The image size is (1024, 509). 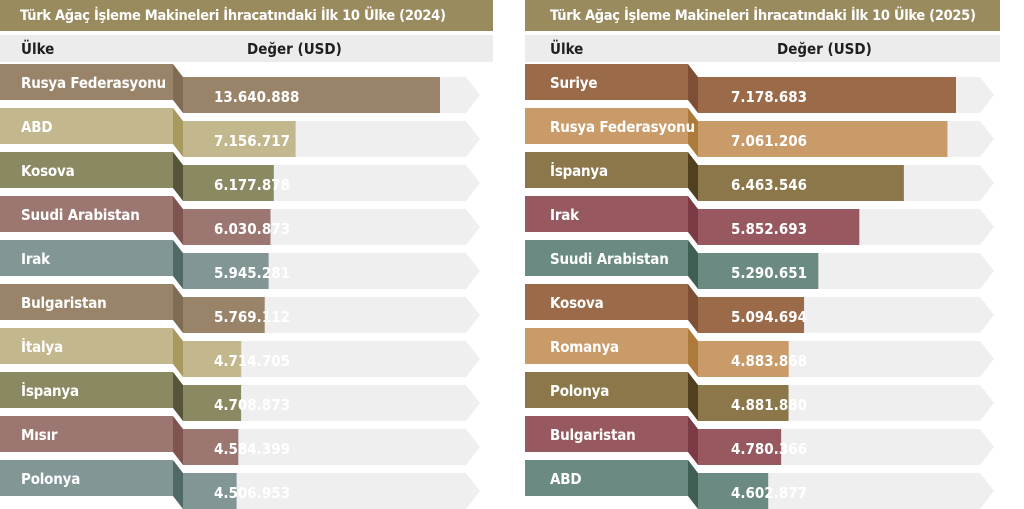 What do you see at coordinates (759, 176) in the screenshot?
I see `bar-row: İspanya 6.463.546` at bounding box center [759, 176].